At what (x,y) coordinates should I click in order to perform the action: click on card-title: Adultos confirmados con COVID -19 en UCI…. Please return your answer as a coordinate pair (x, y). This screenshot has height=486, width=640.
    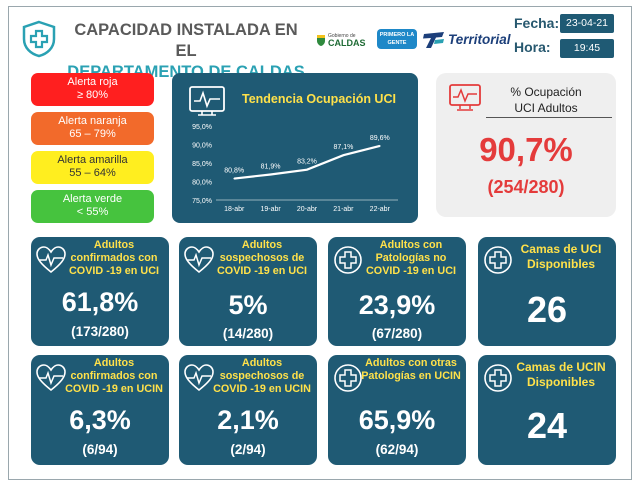
    Looking at the image, I should click on (114, 376).